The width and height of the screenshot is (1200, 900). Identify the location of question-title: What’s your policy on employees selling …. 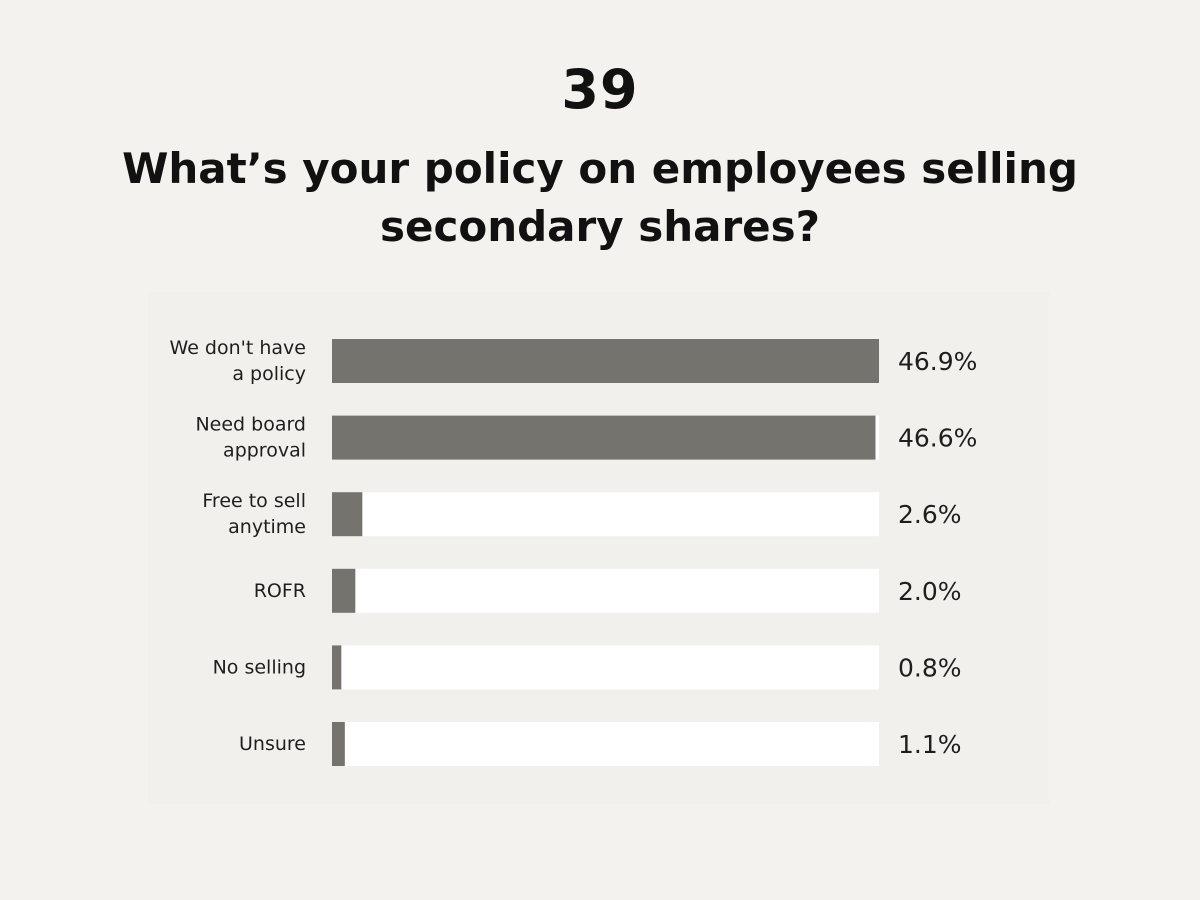
(600, 197).